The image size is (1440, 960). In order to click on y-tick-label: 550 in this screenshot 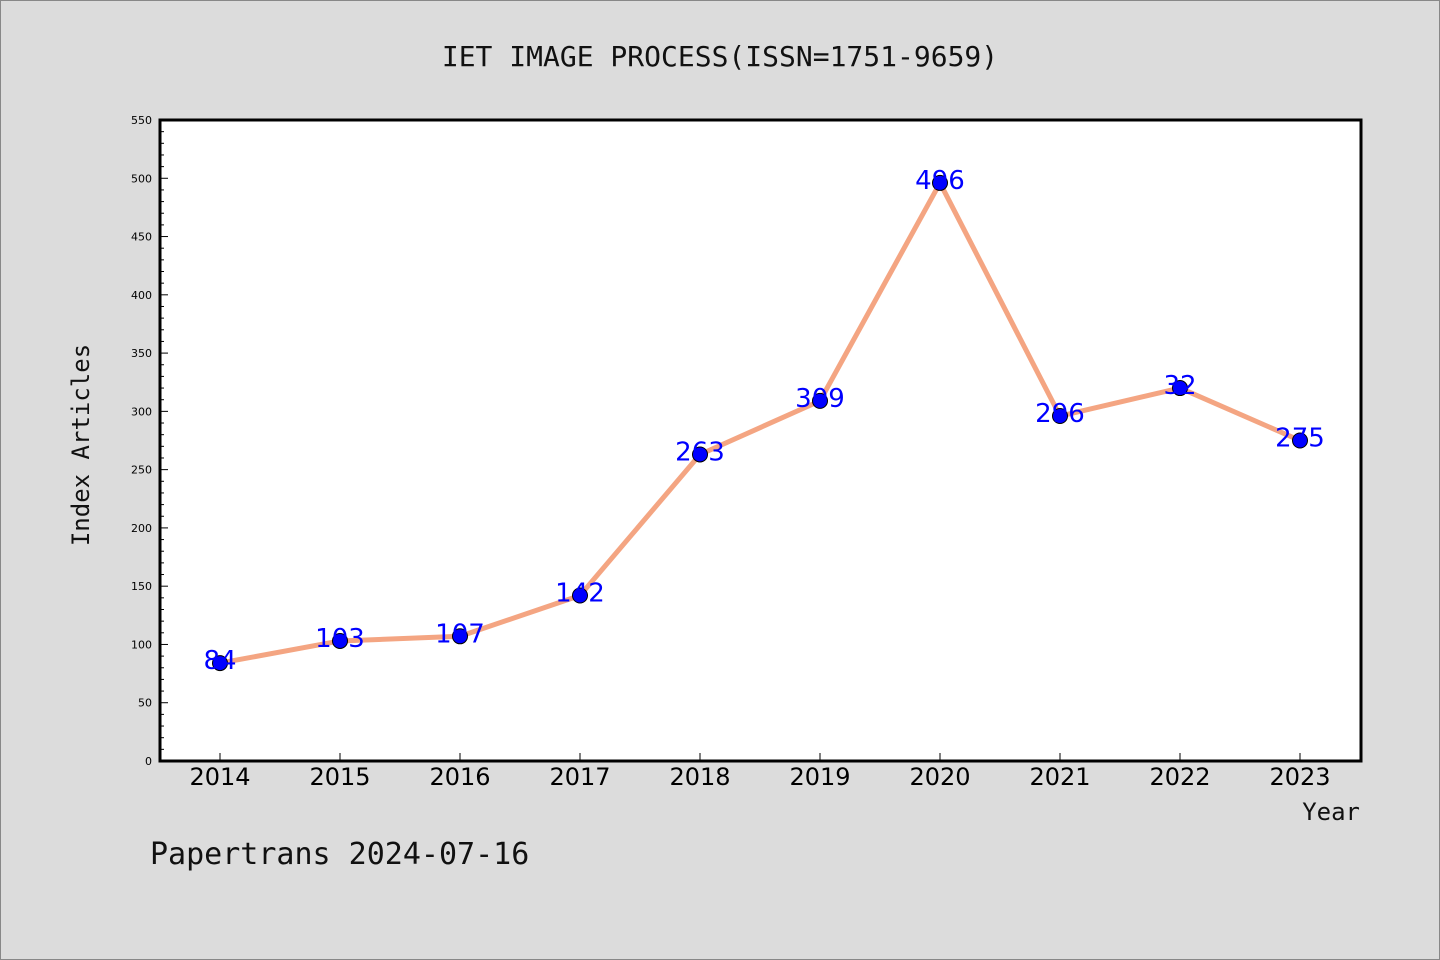, I will do `click(141, 120)`.